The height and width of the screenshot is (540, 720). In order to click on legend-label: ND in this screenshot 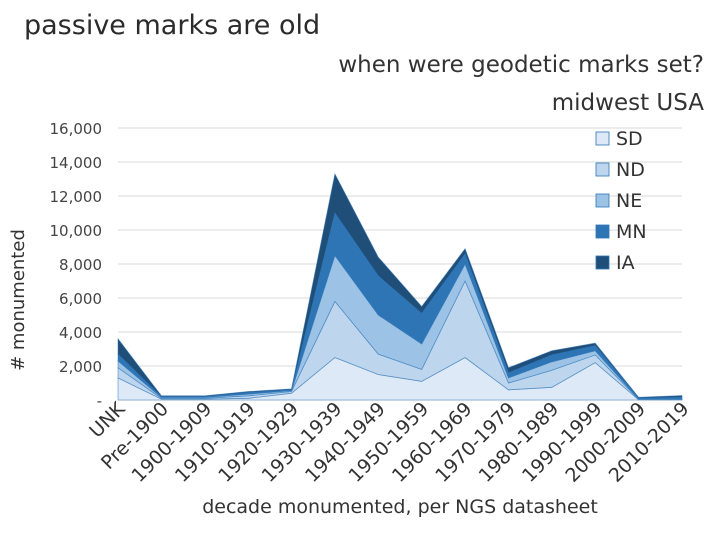, I will do `click(630, 170)`.